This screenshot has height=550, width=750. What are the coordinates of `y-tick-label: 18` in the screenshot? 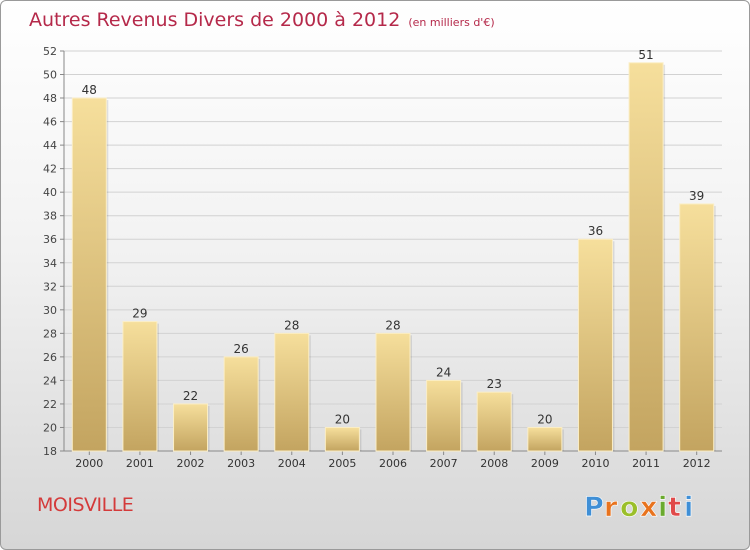 It's located at (50, 451).